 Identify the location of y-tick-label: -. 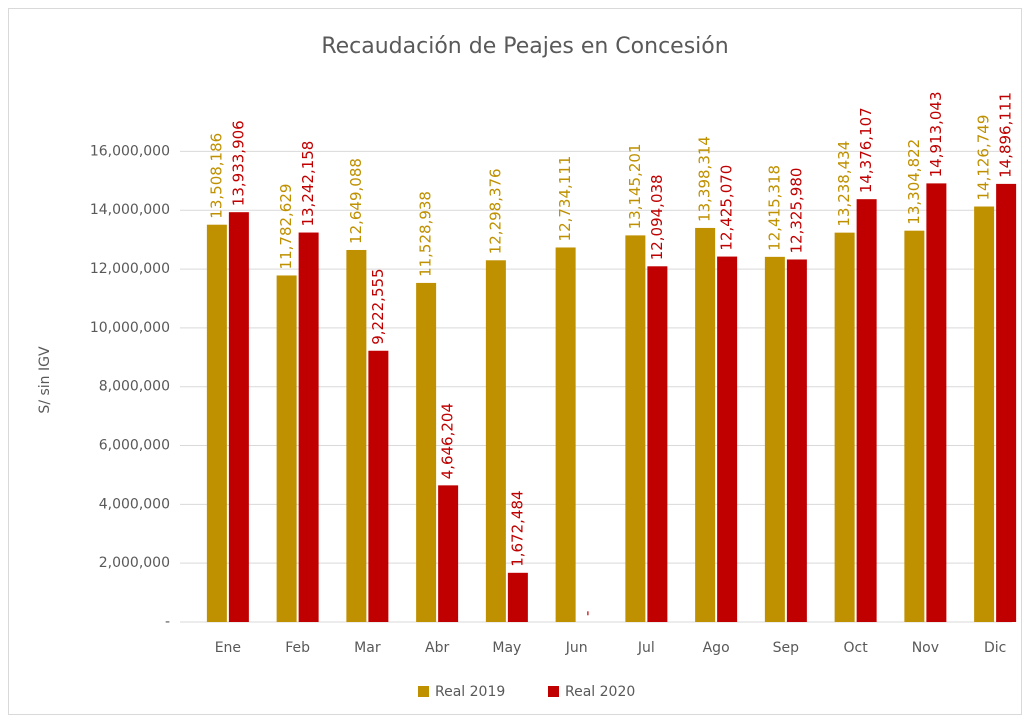
(167, 622).